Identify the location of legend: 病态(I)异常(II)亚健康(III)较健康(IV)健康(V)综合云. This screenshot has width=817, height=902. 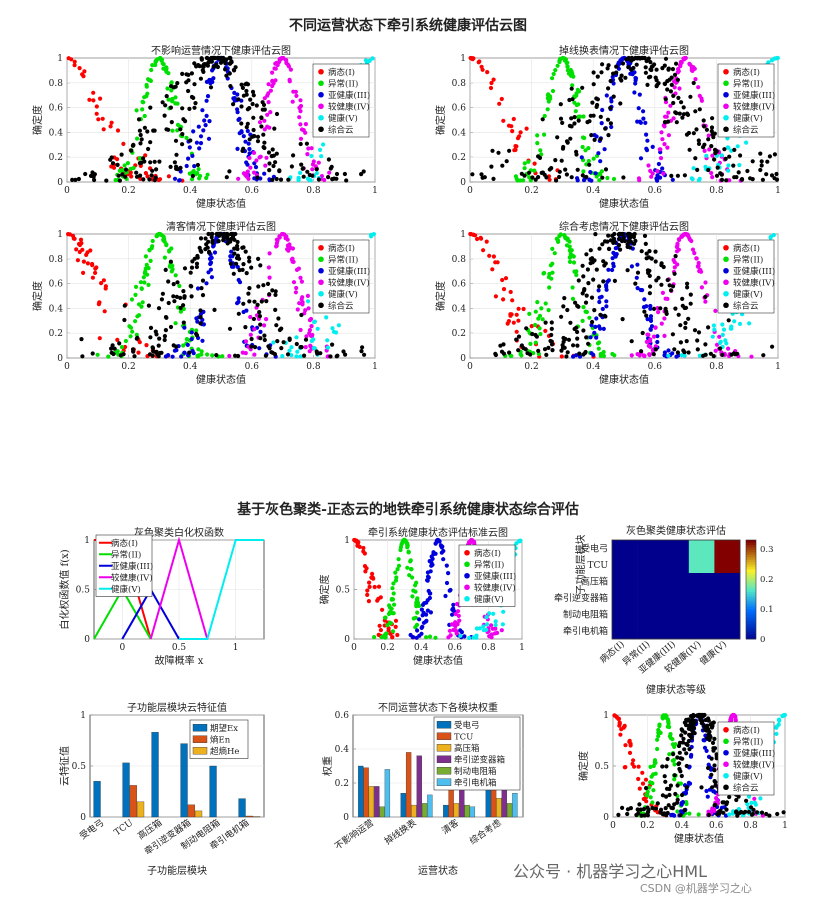
(746, 276).